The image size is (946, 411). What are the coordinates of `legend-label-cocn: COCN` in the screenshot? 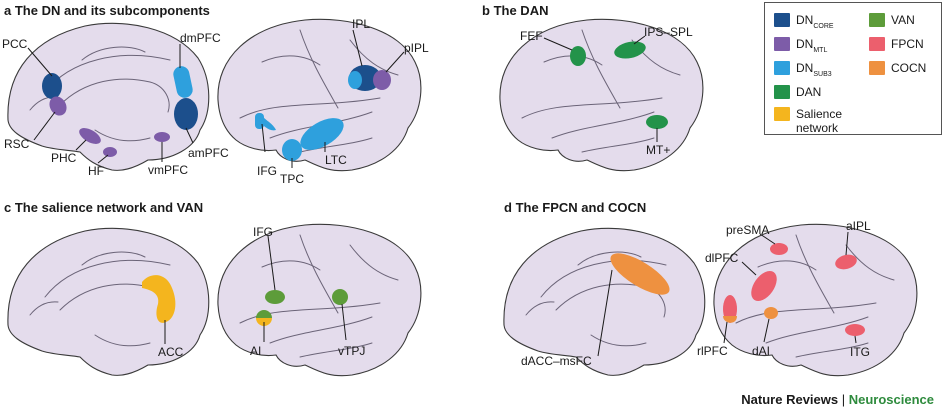 It's located at (909, 68).